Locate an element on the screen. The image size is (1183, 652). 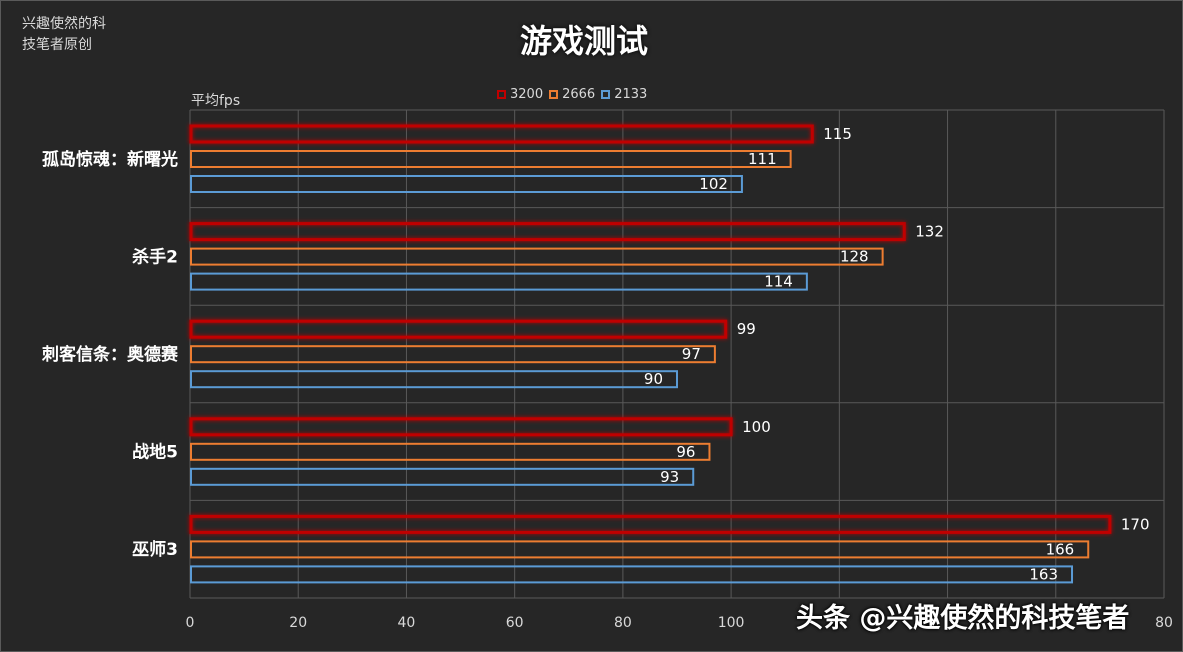
category-label: 刺客信条：奥德赛 is located at coordinates (110, 354).